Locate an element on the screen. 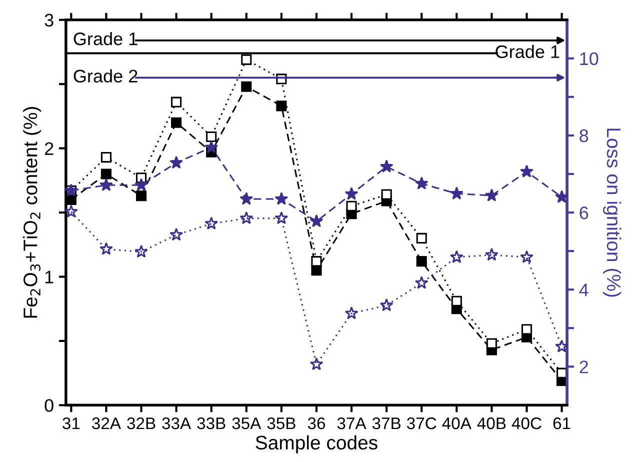  x-tick-label: 31 is located at coordinates (71, 423).